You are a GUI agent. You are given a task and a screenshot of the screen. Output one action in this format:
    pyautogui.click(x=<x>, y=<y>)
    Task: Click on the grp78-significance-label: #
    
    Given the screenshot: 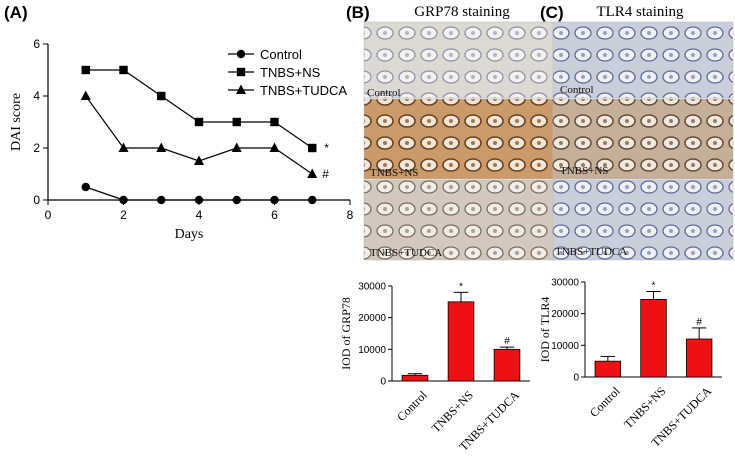 What is the action you would take?
    pyautogui.click(x=507, y=341)
    